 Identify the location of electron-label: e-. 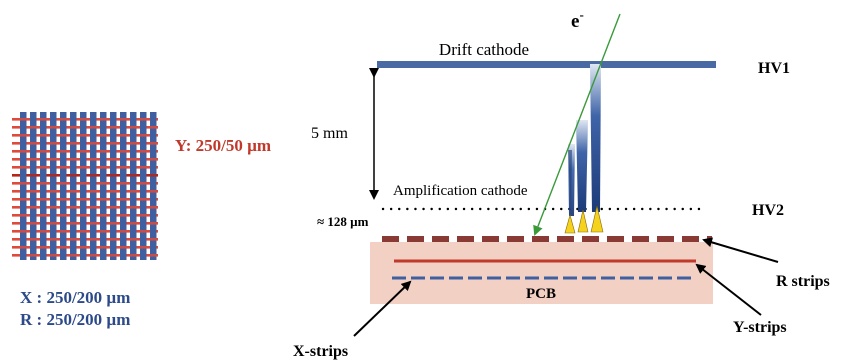
(577, 19).